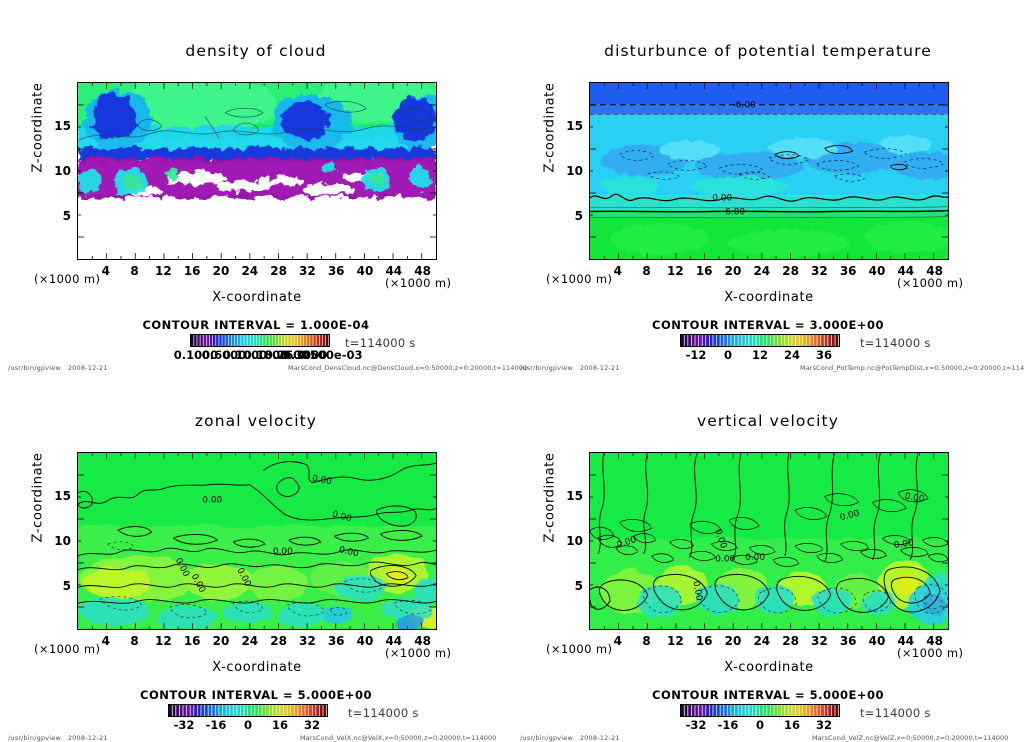 This screenshot has height=742, width=1024. What do you see at coordinates (287, 355) in the screenshot?
I see `colorbar-tick: 0.2600` at bounding box center [287, 355].